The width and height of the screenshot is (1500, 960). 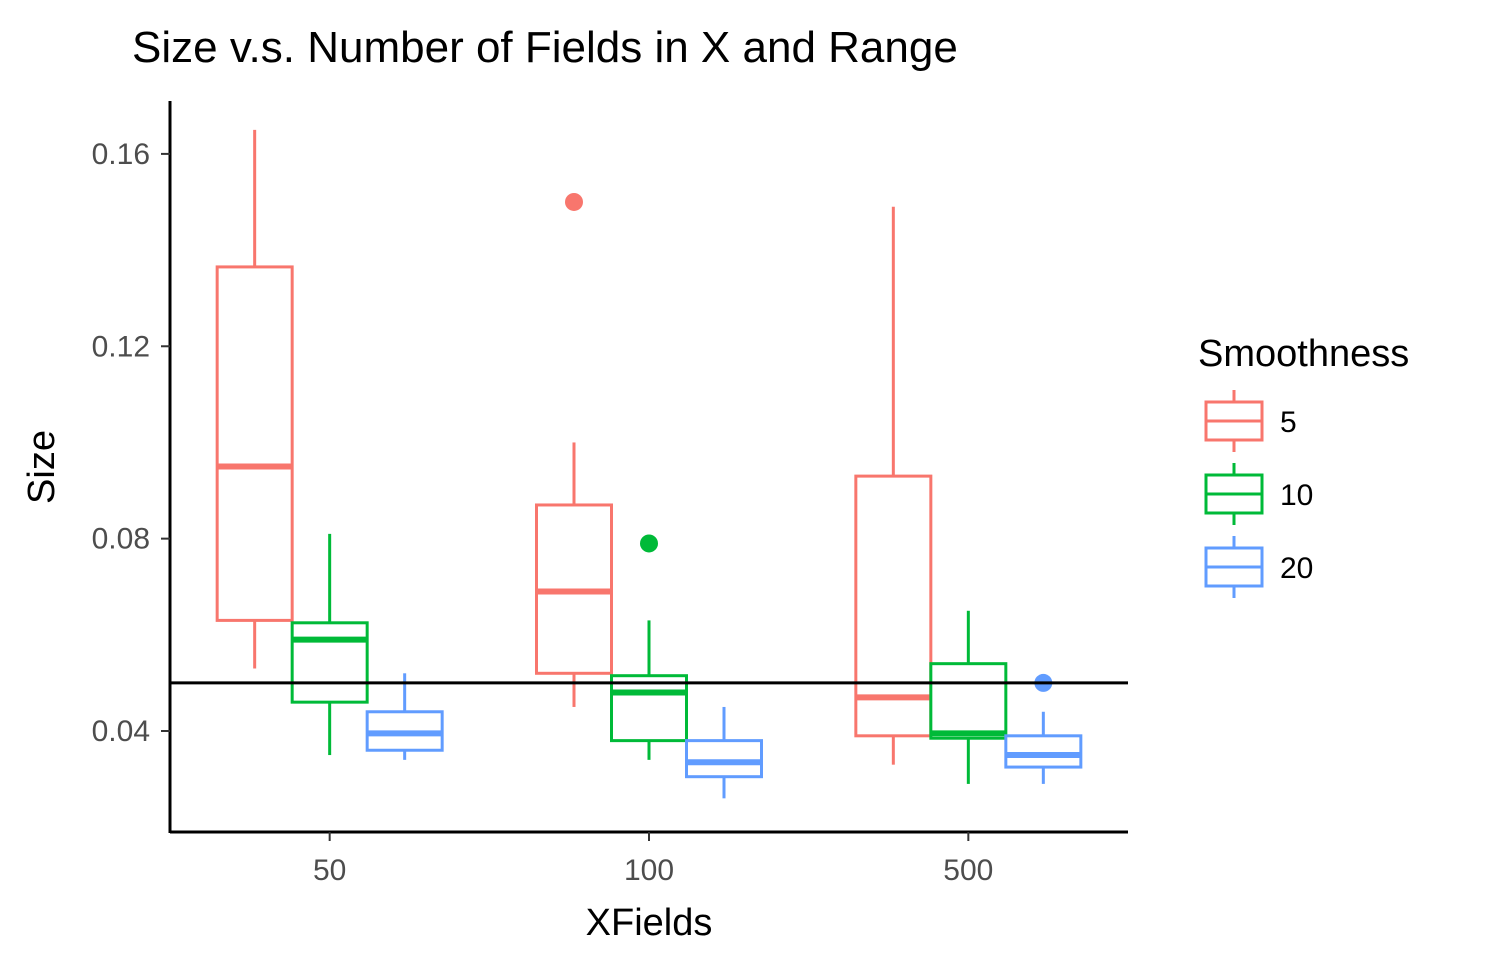 What do you see at coordinates (968, 870) in the screenshot?
I see `x-tick-label: 500` at bounding box center [968, 870].